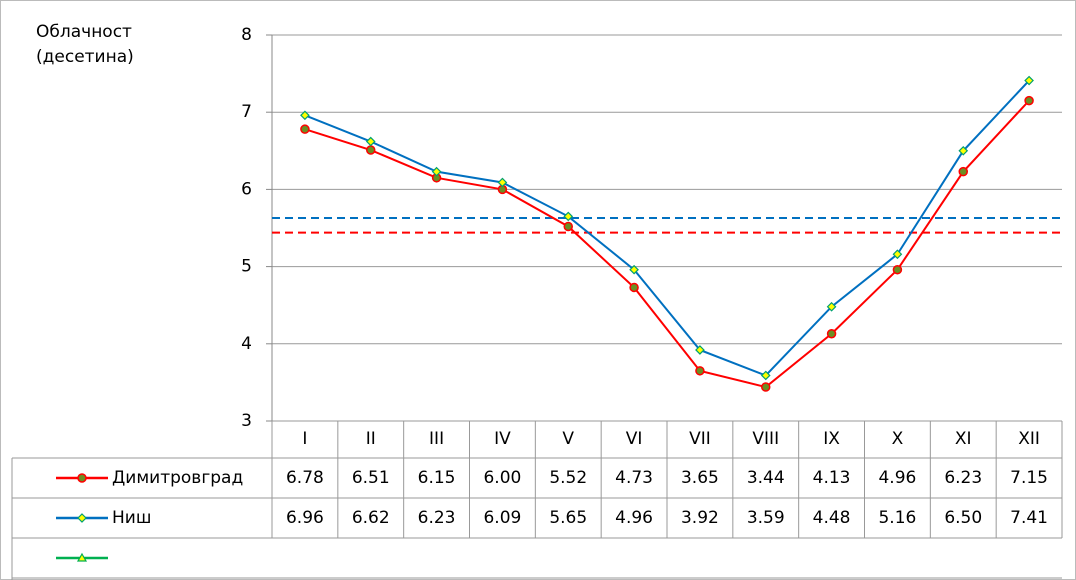 Image resolution: width=1076 pixels, height=580 pixels. What do you see at coordinates (700, 439) in the screenshot?
I see `x-tick-label: VII` at bounding box center [700, 439].